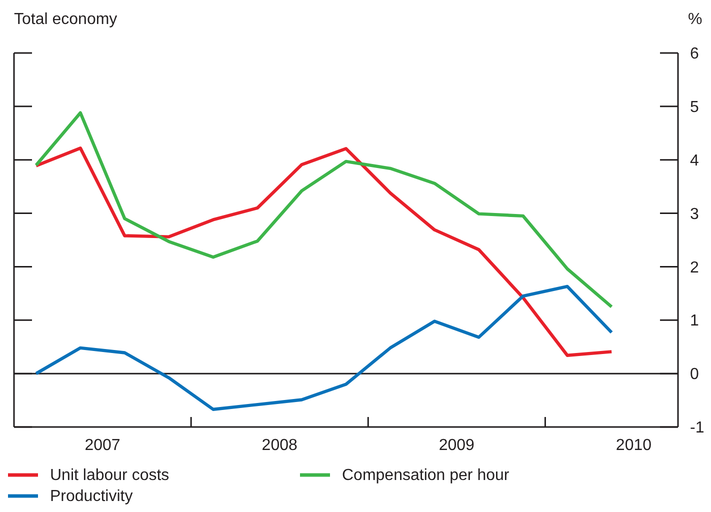 The height and width of the screenshot is (512, 711). I want to click on y-tick-label: 6, so click(694, 54).